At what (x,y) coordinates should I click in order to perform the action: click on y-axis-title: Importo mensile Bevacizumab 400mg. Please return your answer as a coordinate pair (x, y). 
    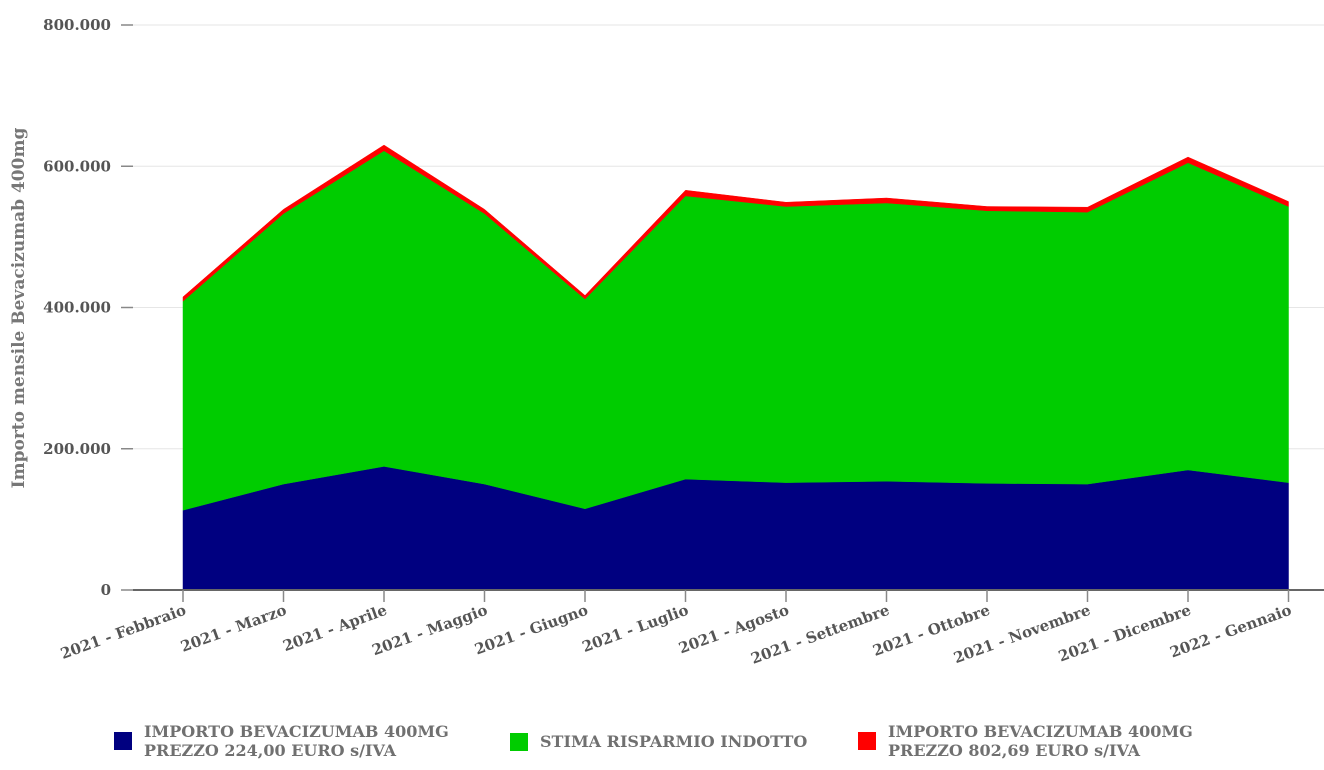
    Looking at the image, I should click on (19, 308).